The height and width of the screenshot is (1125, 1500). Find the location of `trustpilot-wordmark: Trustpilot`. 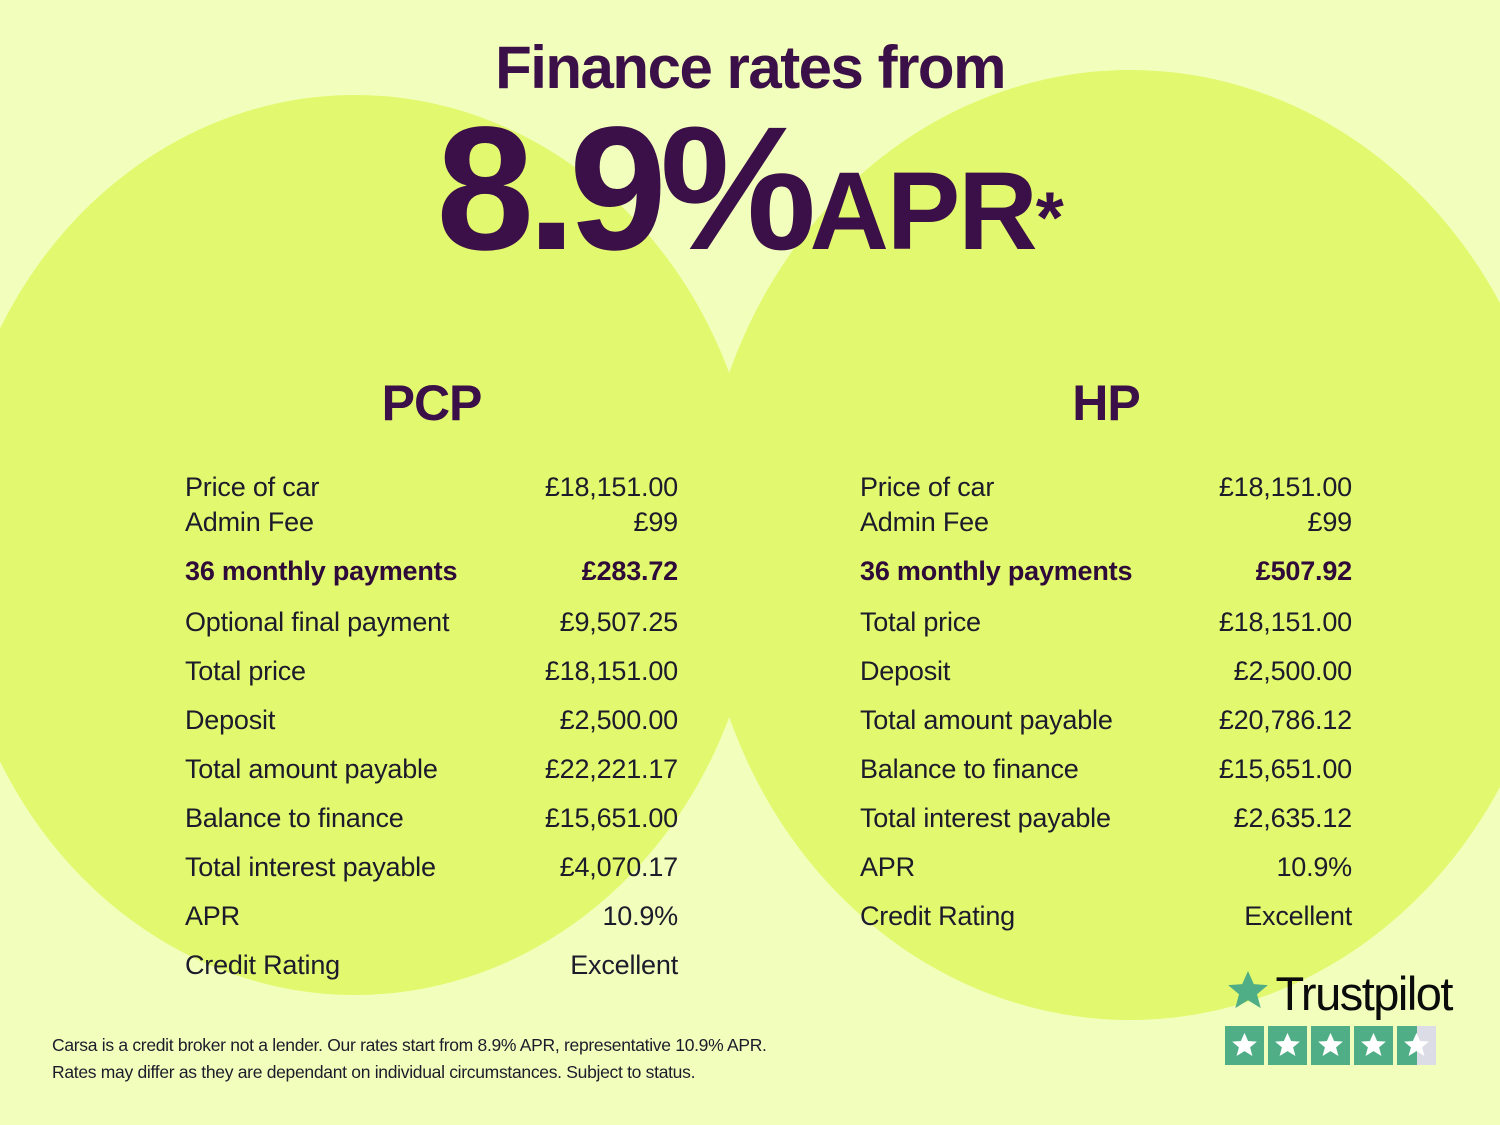

trustpilot-wordmark: Trustpilot is located at coordinates (1339, 993).